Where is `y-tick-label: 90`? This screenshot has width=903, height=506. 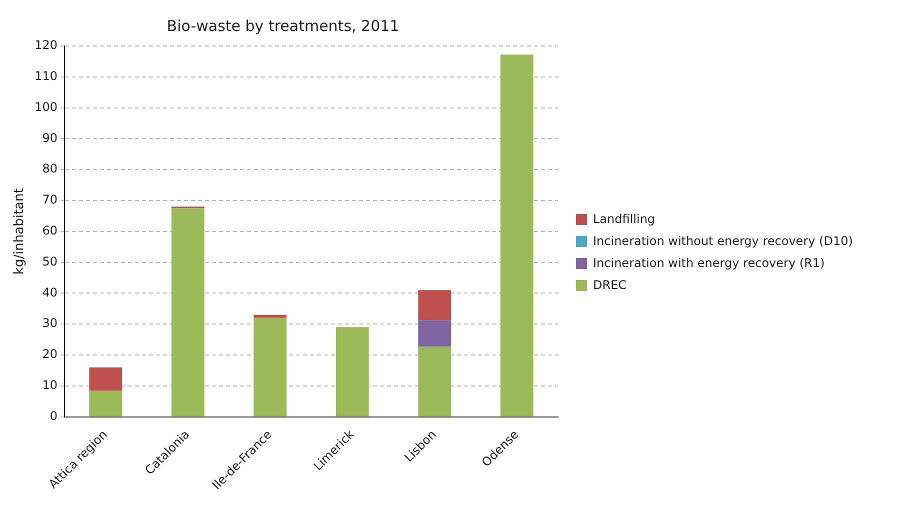 y-tick-label: 90 is located at coordinates (50, 137).